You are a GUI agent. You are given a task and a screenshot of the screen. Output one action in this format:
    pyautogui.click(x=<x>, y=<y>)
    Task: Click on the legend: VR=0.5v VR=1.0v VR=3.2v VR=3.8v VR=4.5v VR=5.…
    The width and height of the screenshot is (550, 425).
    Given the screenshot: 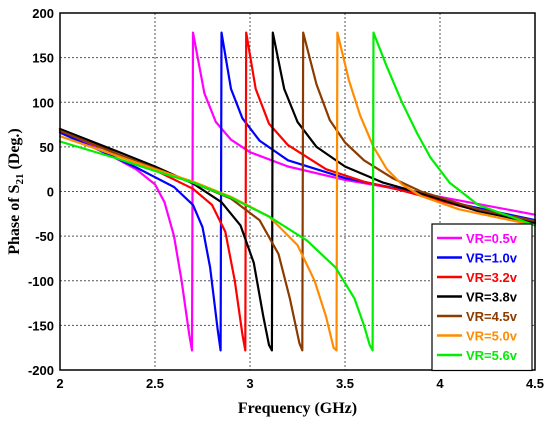 What is the action you would take?
    pyautogui.click(x=482, y=297)
    